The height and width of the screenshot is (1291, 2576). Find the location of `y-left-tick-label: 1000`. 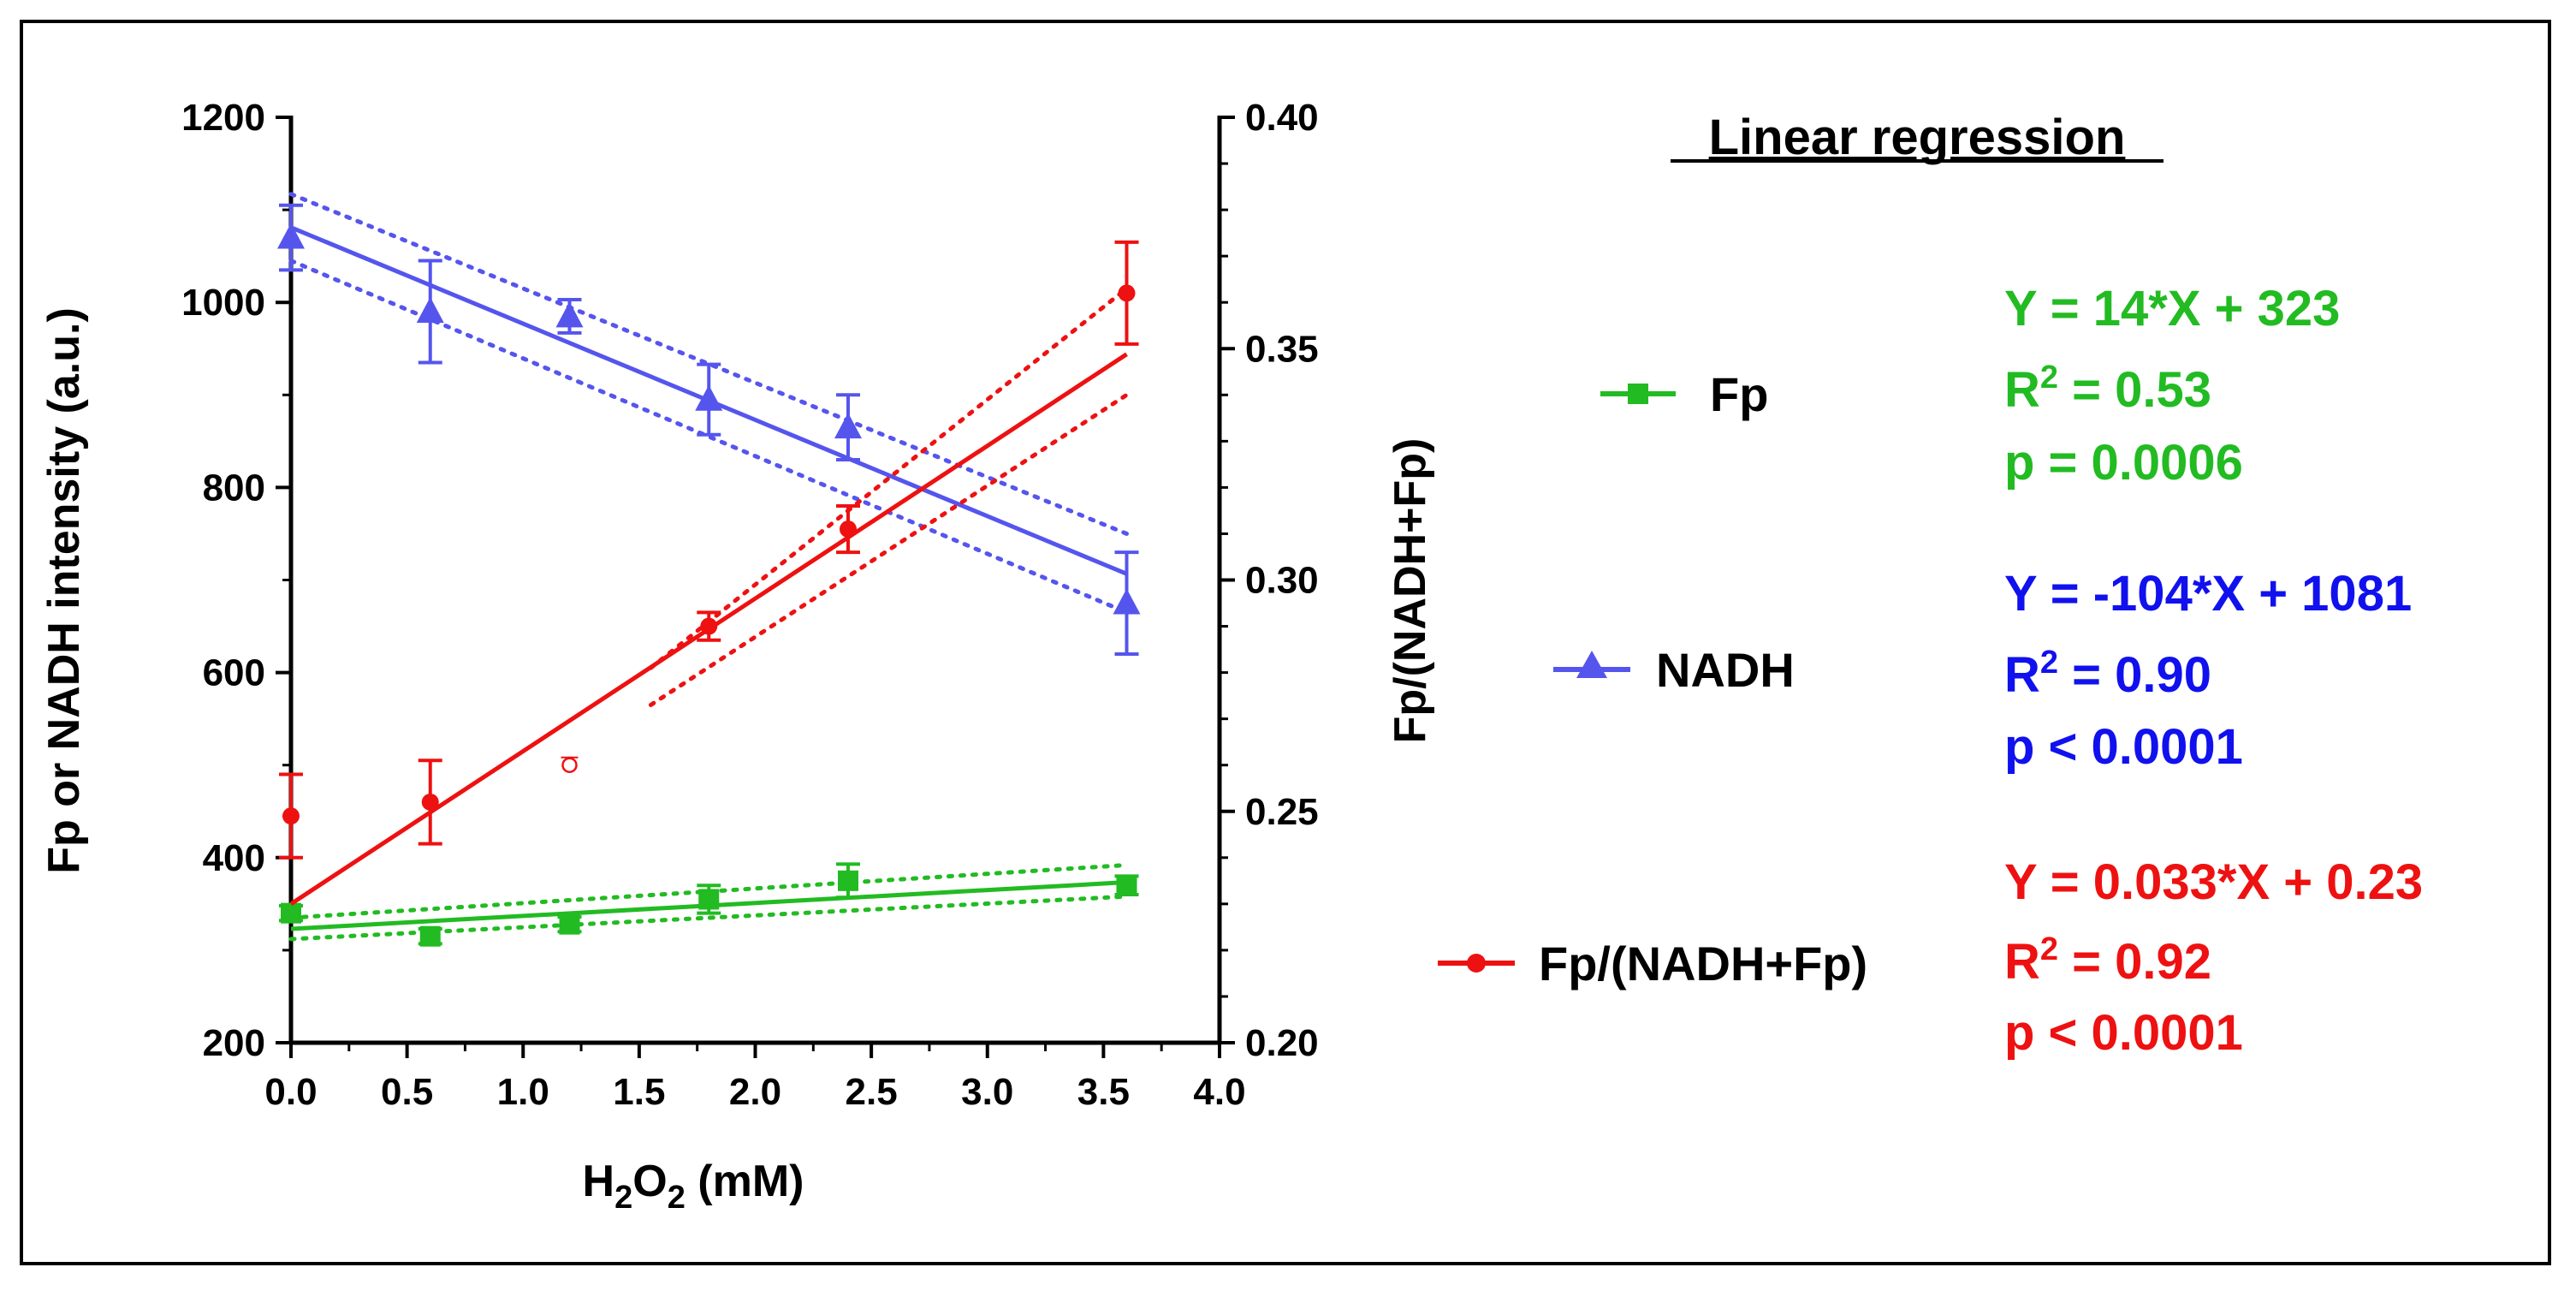

y-left-tick-label: 1000 is located at coordinates (223, 303).